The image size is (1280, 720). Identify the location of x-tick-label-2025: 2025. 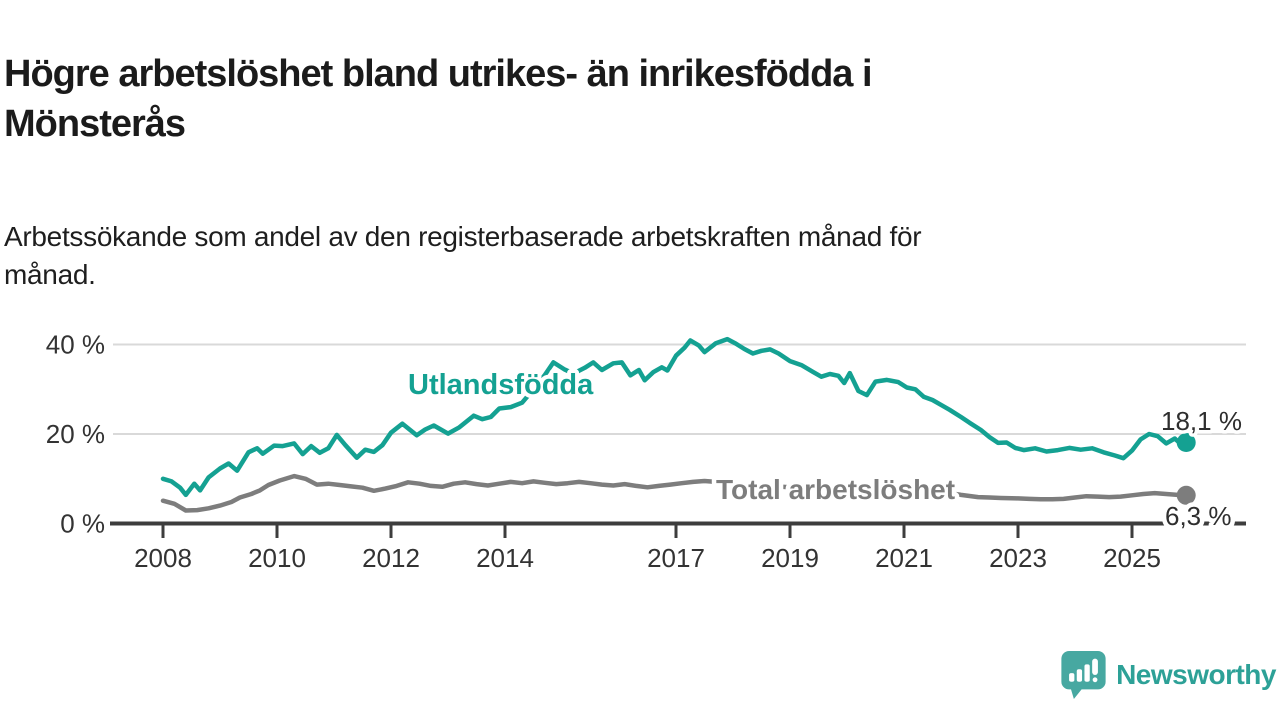
(1132, 558).